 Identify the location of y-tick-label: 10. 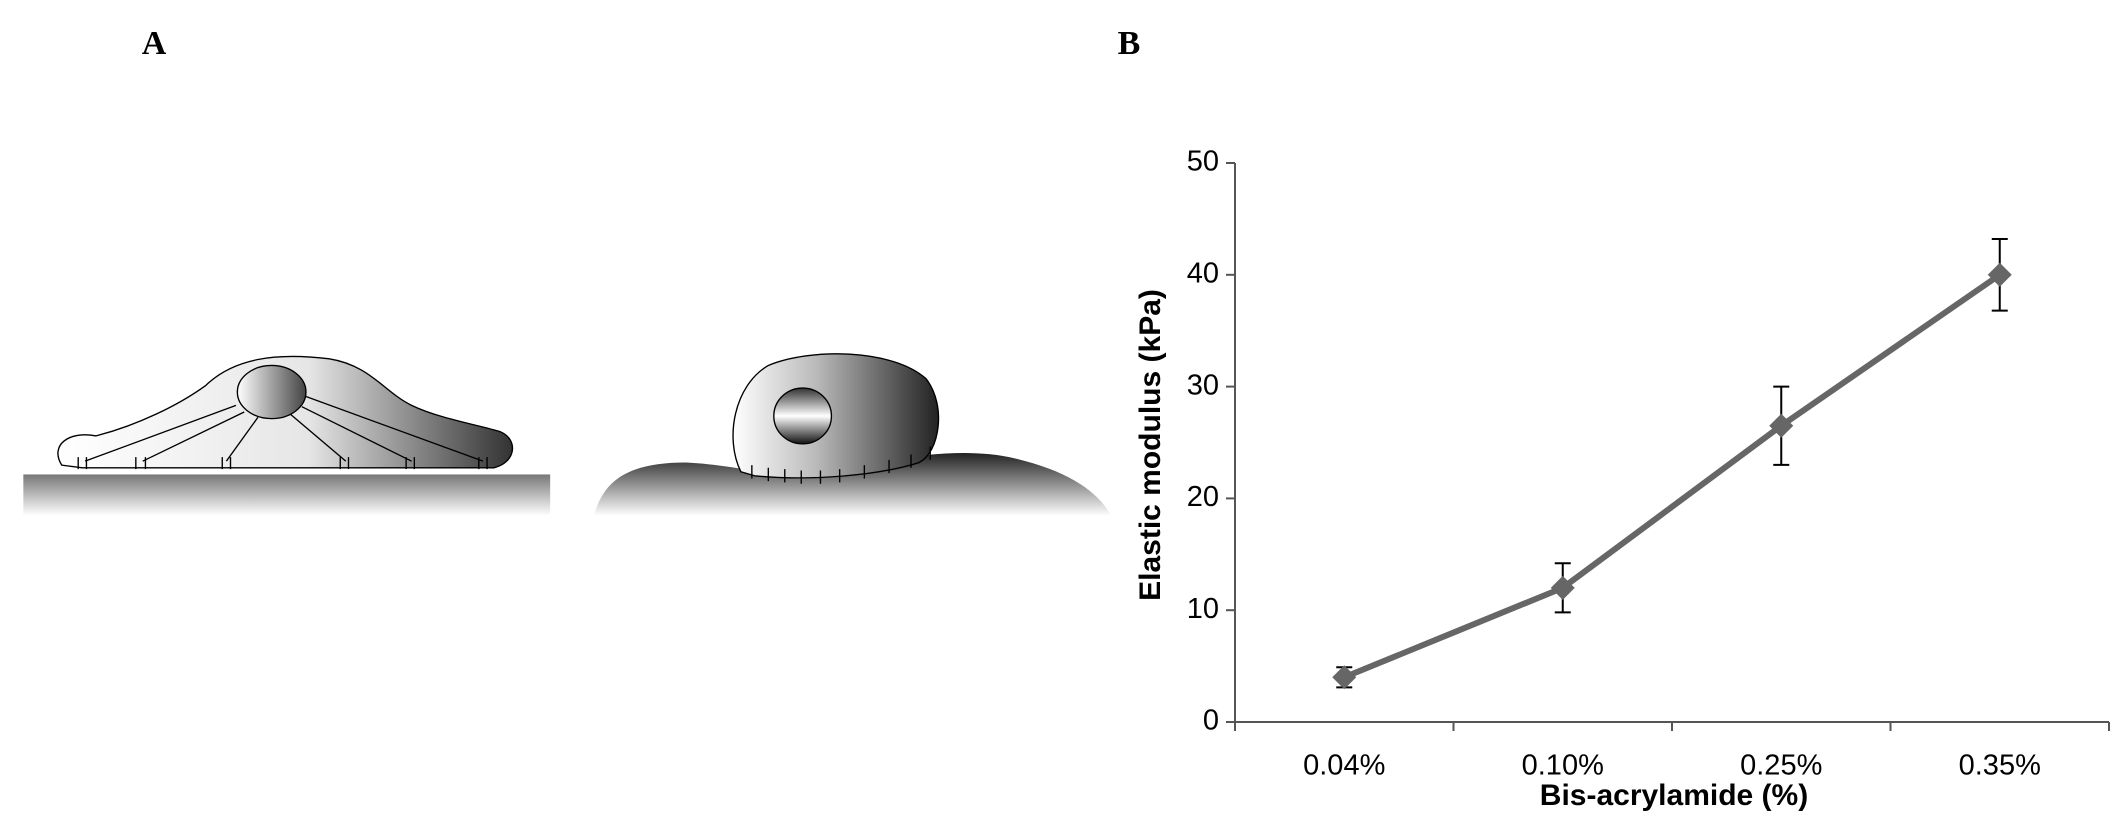
(1203, 609).